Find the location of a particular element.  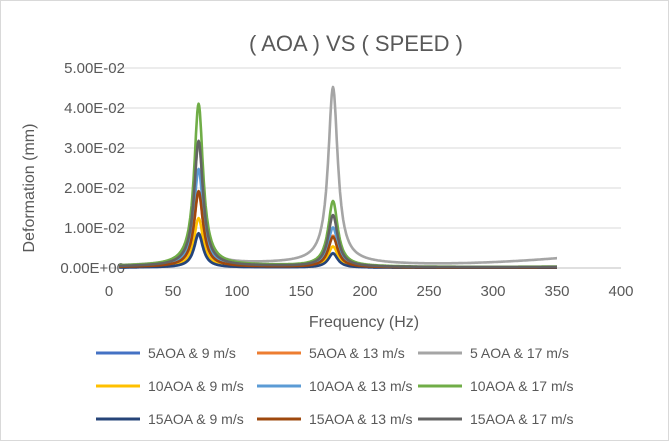

y-tick-label: 4.00E-02 is located at coordinates (94, 108).